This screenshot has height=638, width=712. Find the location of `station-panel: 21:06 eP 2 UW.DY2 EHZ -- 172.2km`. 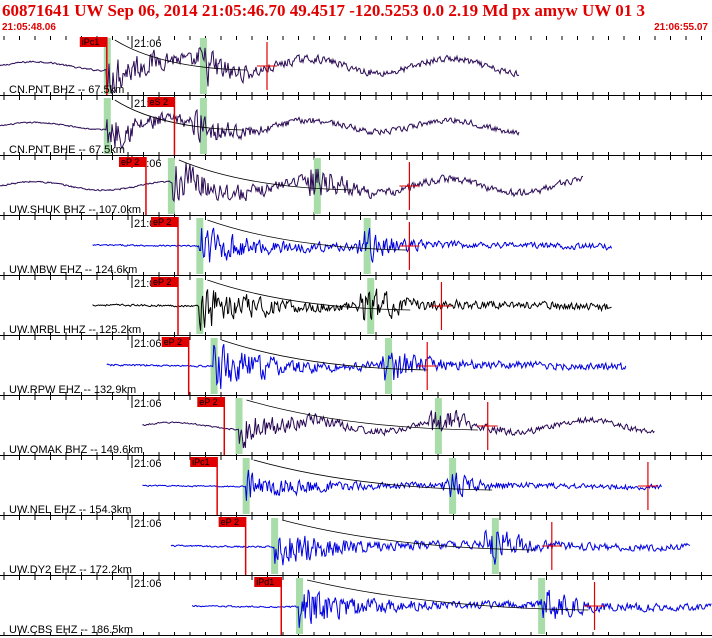

station-panel: 21:06 eP 2 UW.DY2 EHZ -- 172.2km is located at coordinates (356, 546).